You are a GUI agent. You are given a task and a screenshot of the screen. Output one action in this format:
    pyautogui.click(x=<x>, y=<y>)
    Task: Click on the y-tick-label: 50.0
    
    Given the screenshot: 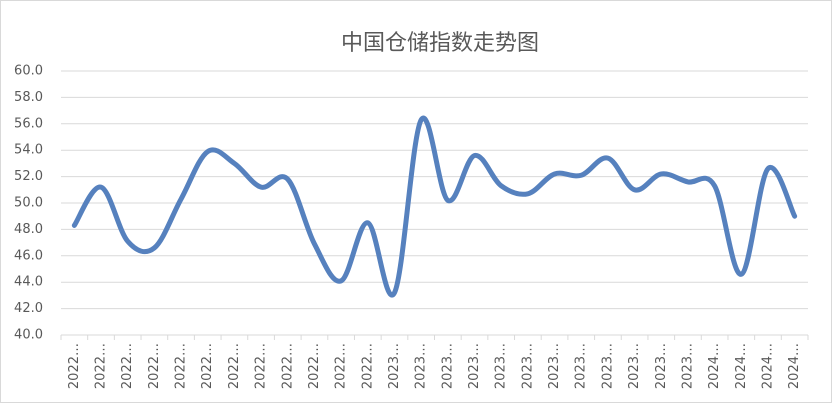 What is the action you would take?
    pyautogui.click(x=28, y=203)
    